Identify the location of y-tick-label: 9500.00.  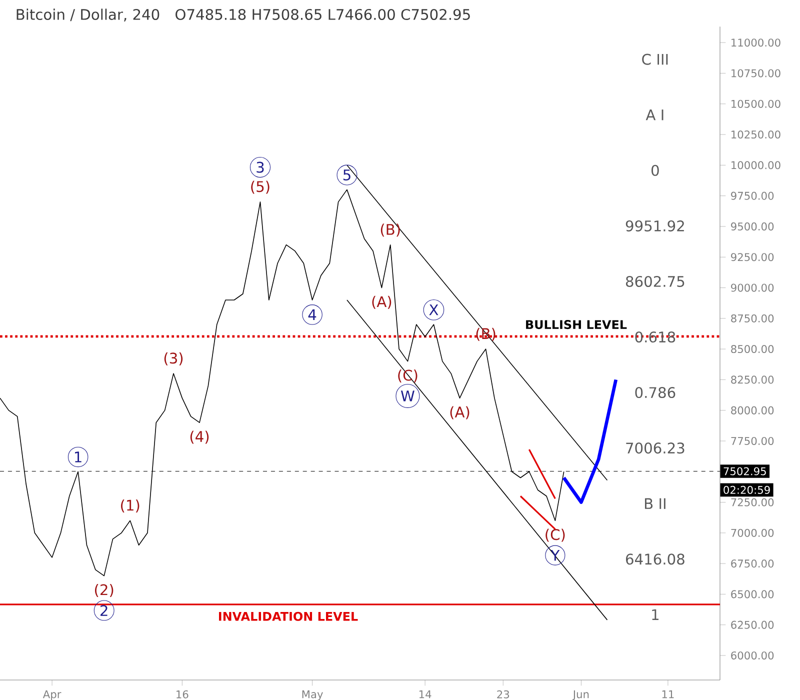
(752, 226).